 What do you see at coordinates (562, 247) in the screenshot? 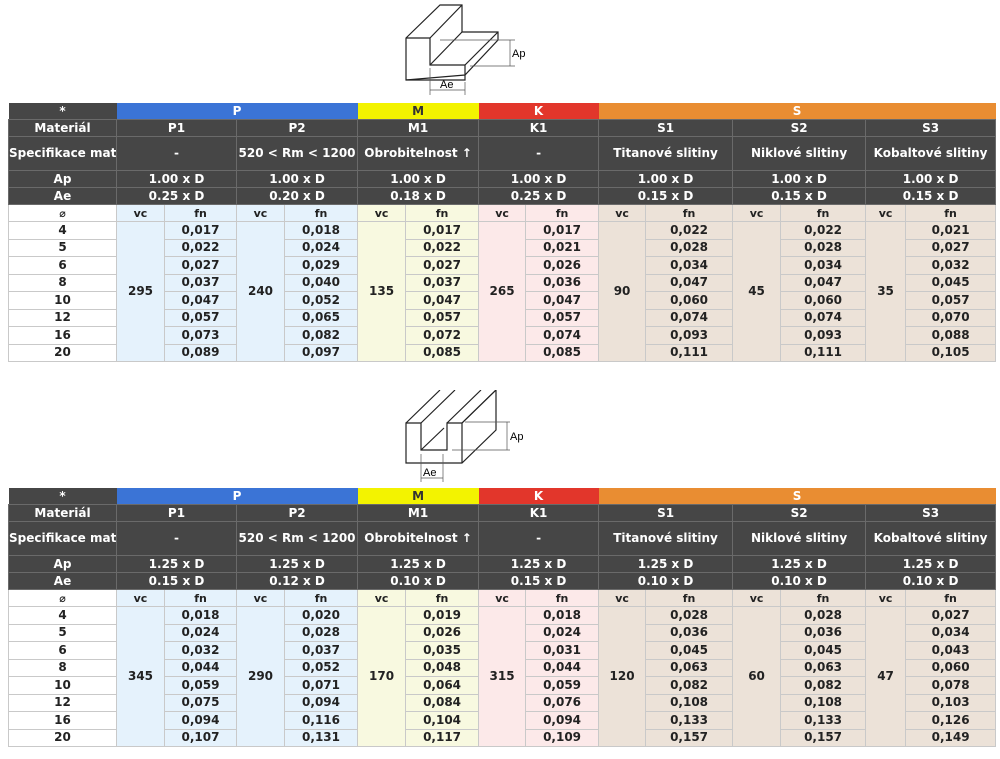
I see `fn-value: 0,021` at bounding box center [562, 247].